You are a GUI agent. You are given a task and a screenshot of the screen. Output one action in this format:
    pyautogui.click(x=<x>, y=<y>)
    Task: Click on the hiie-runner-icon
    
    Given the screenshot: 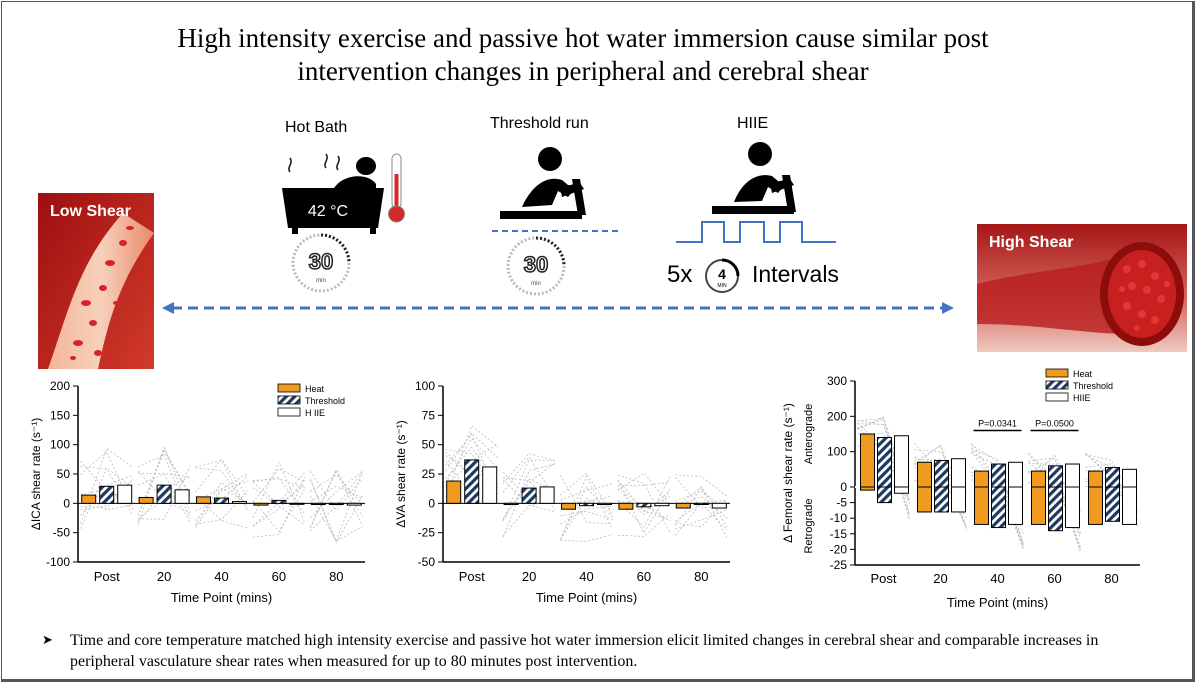 What is the action you would take?
    pyautogui.click(x=756, y=192)
    